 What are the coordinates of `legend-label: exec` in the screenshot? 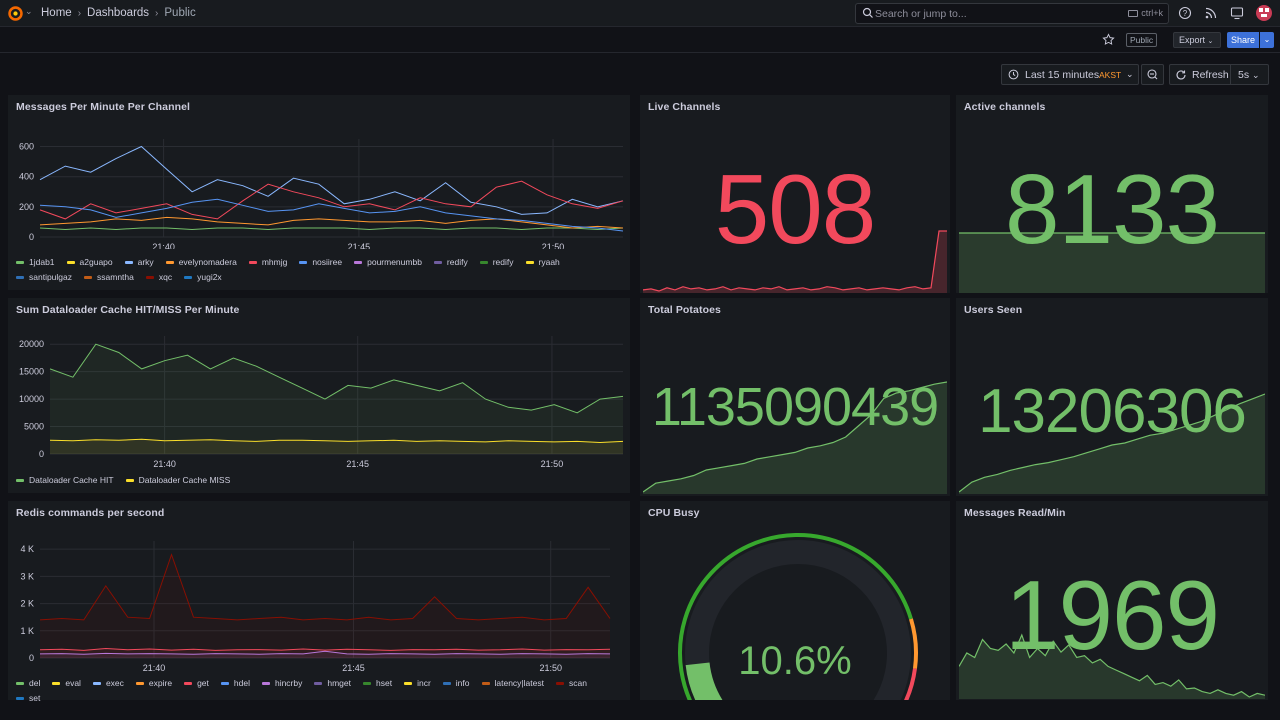 It's located at (114, 683).